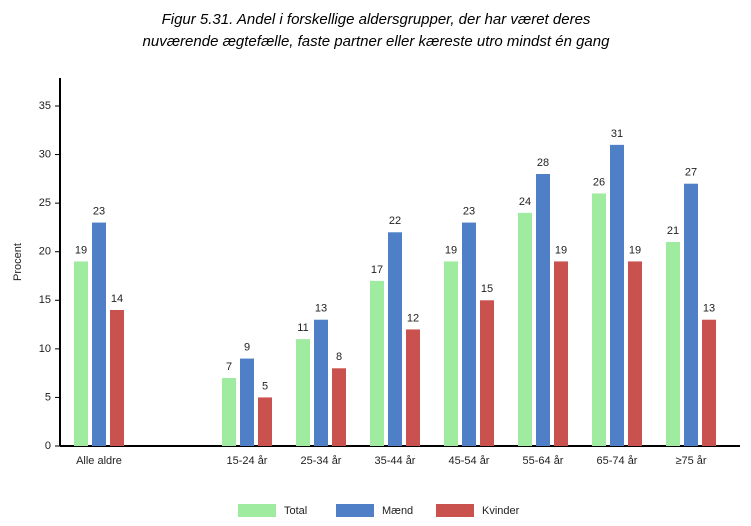 This screenshot has height=526, width=751. I want to click on value-label: 31, so click(617, 134).